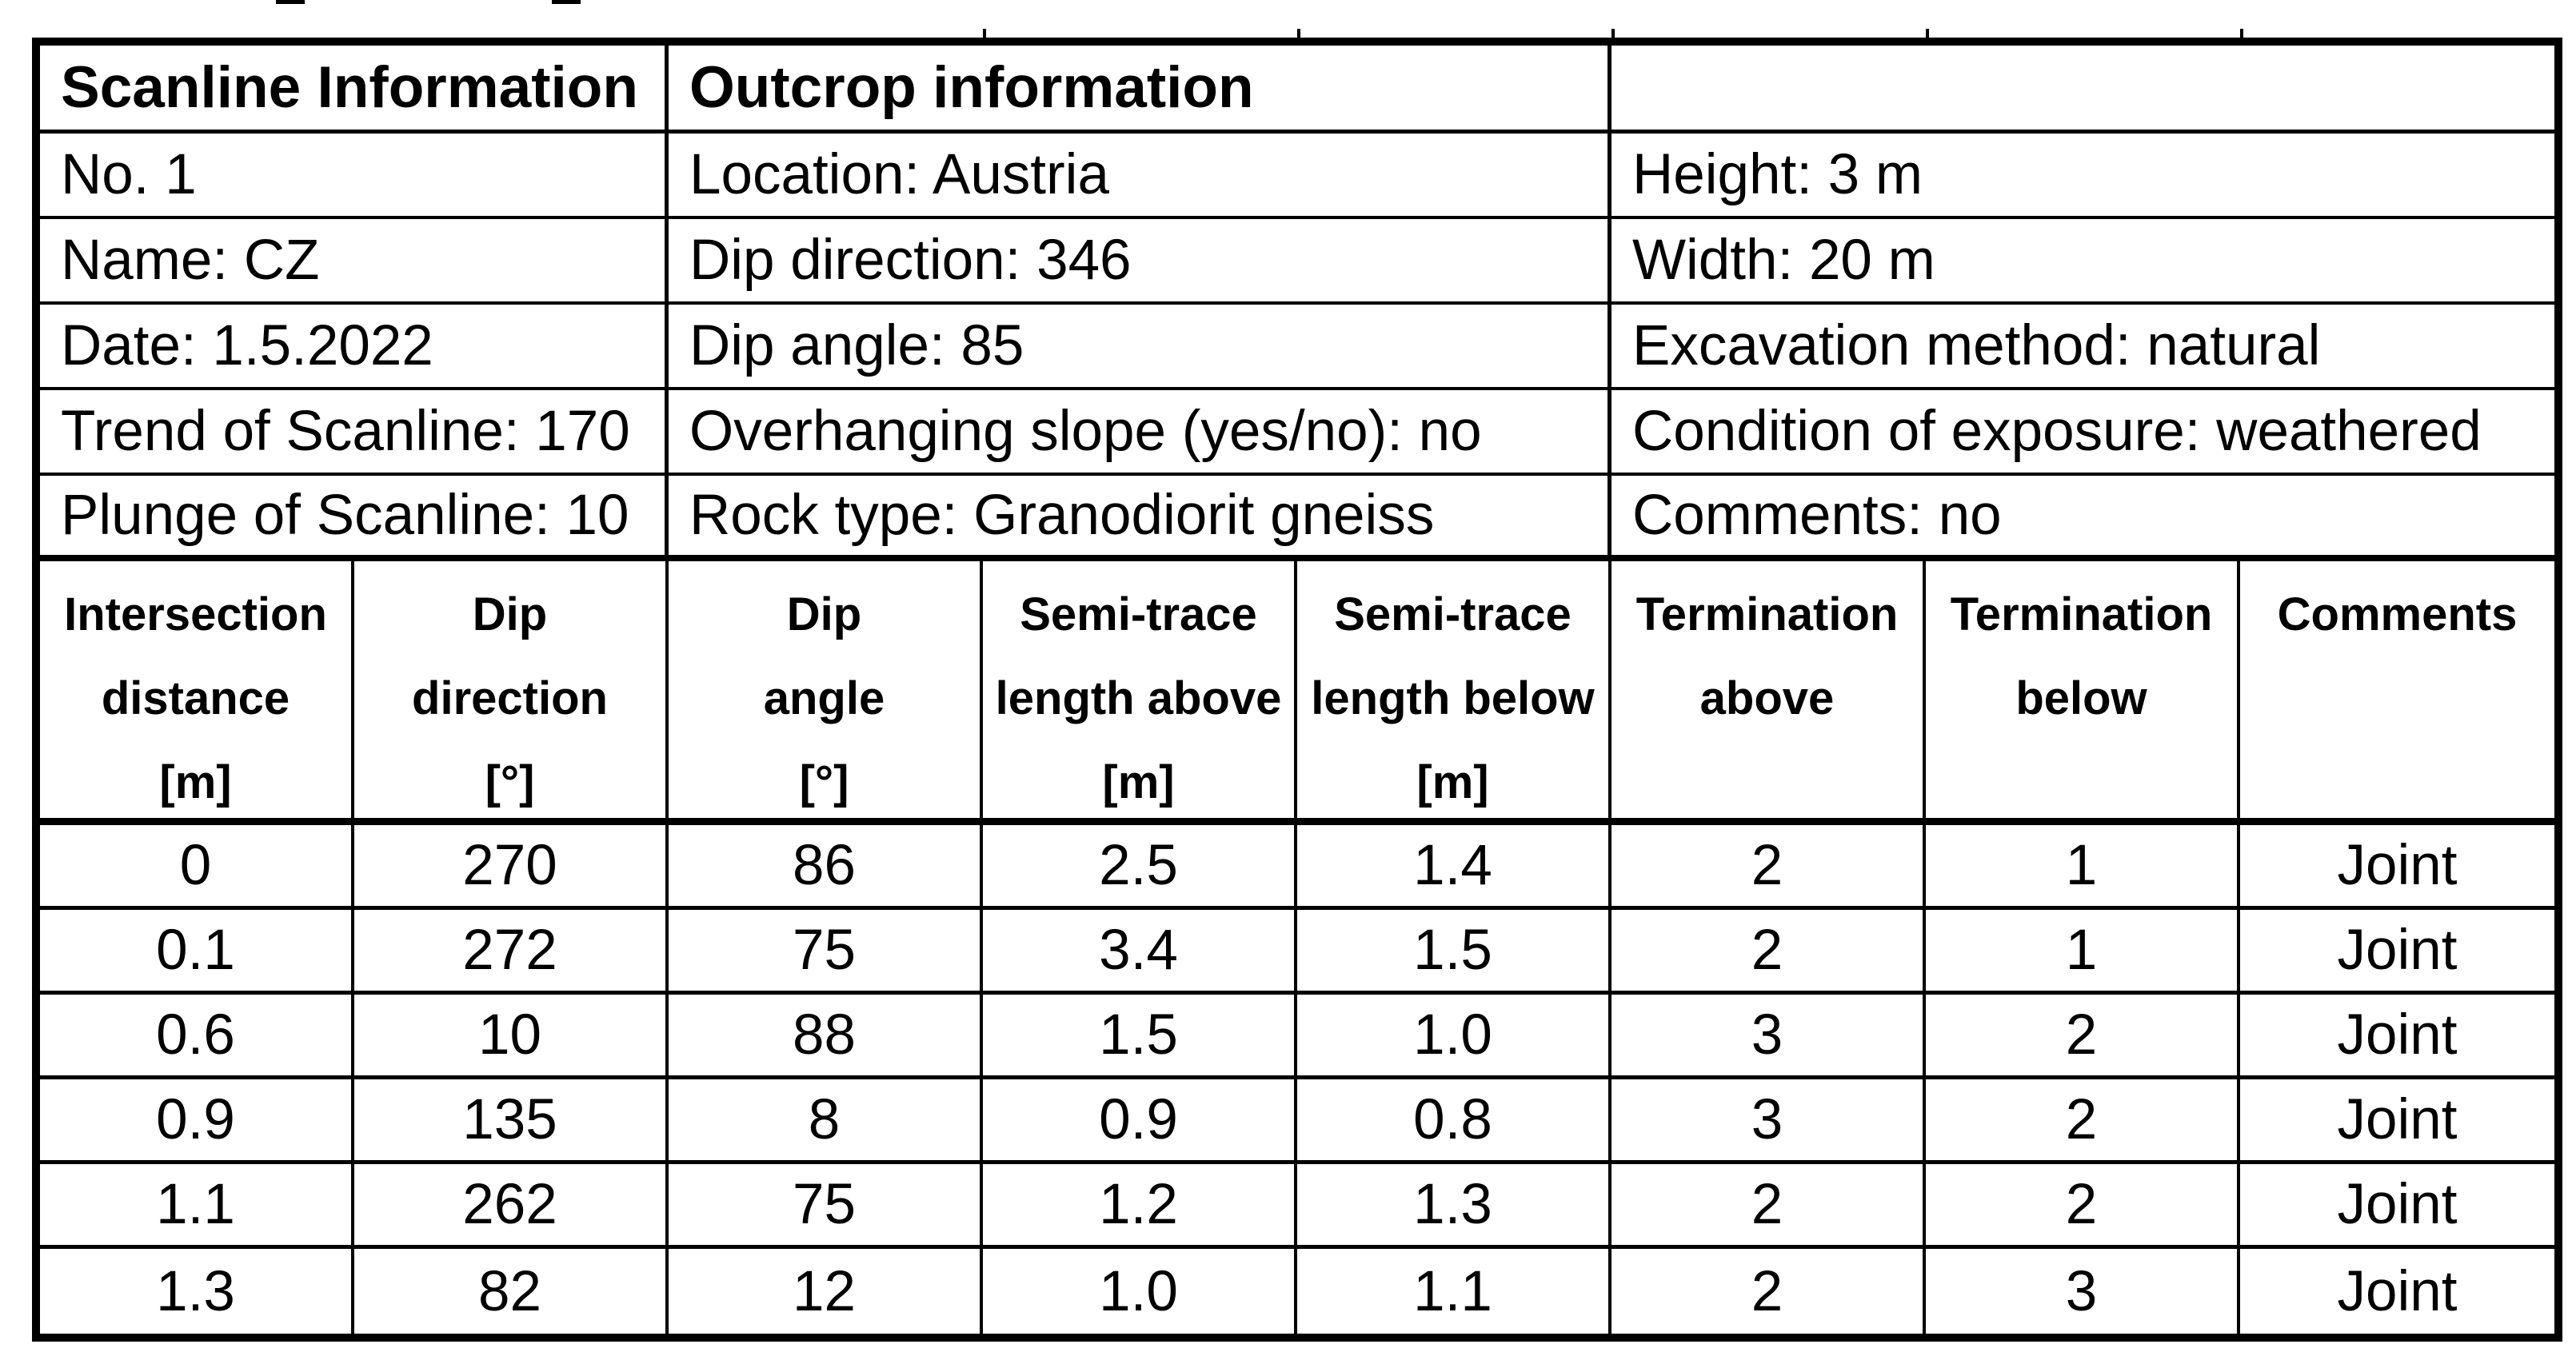 The image size is (2576, 1368). Describe the element at coordinates (354, 433) in the screenshot. I see `info-cell-trend: Trend of Scanline: 170` at that location.